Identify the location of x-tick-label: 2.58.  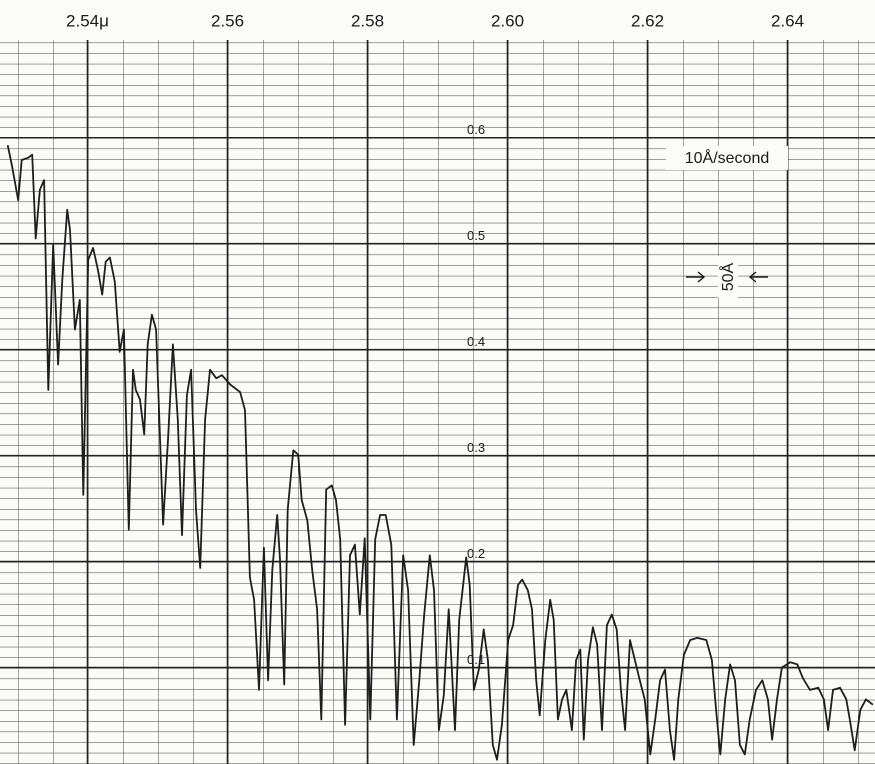
(367, 20).